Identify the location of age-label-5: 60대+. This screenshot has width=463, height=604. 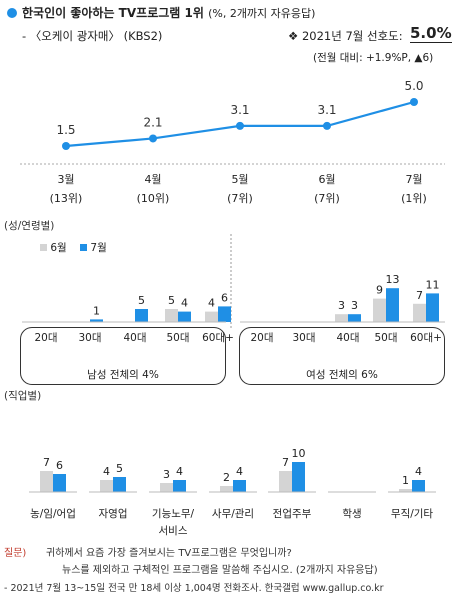
(218, 338).